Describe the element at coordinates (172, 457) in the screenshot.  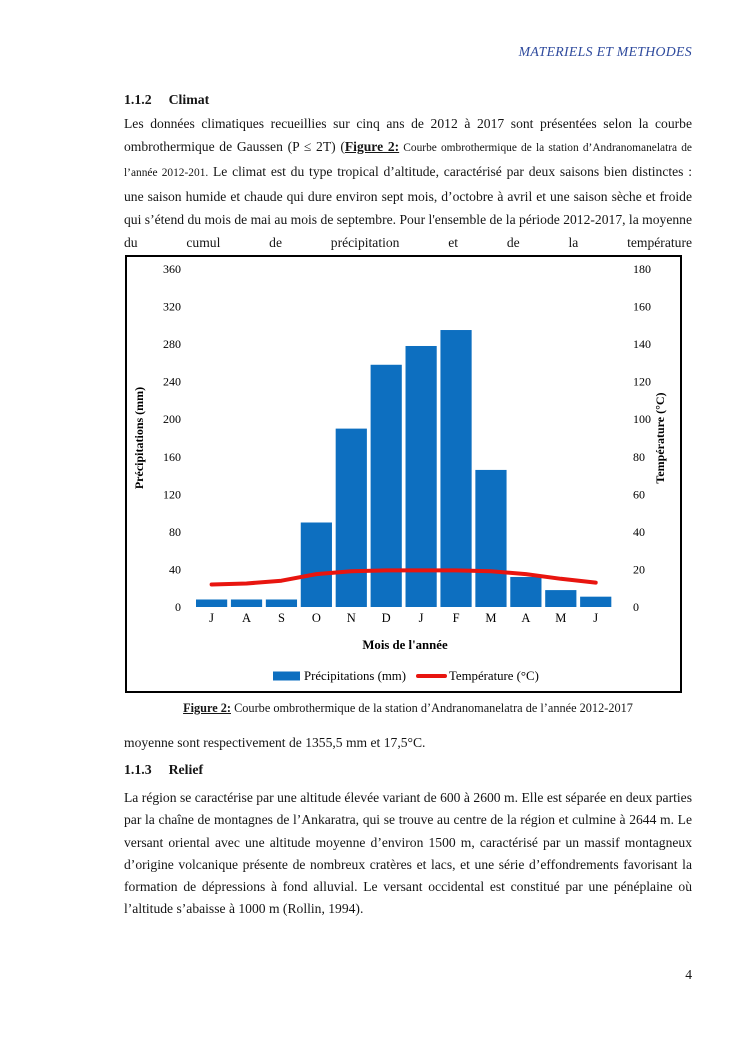
I see `left-axis-tick-label: 160` at that location.